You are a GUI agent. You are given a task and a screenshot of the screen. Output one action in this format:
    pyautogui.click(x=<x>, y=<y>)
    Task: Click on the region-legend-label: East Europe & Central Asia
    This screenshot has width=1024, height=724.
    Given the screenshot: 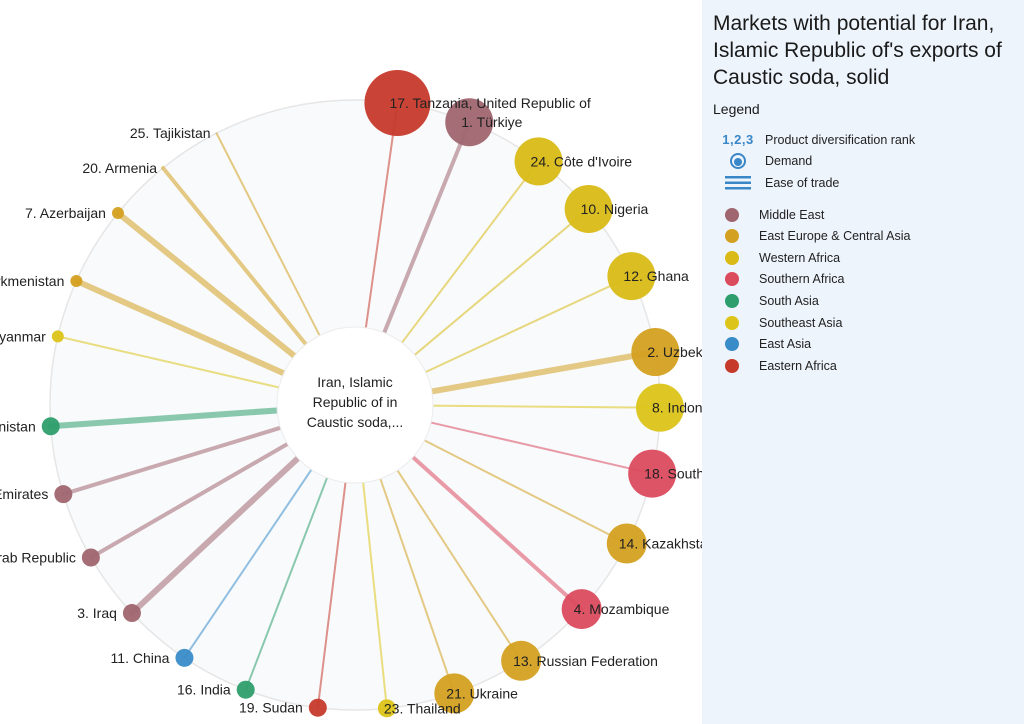 What is the action you would take?
    pyautogui.click(x=835, y=236)
    